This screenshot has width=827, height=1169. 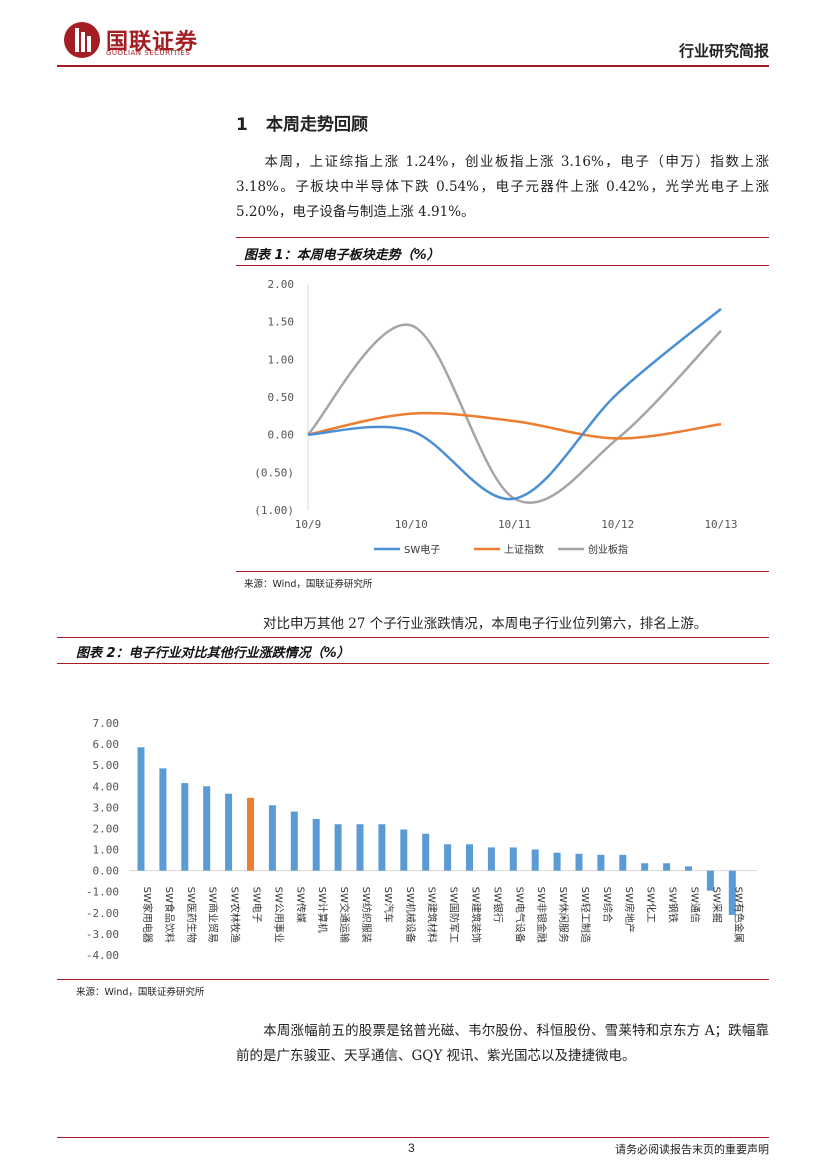 What do you see at coordinates (388, 905) in the screenshot?
I see `category-label: SW汽车` at bounding box center [388, 905].